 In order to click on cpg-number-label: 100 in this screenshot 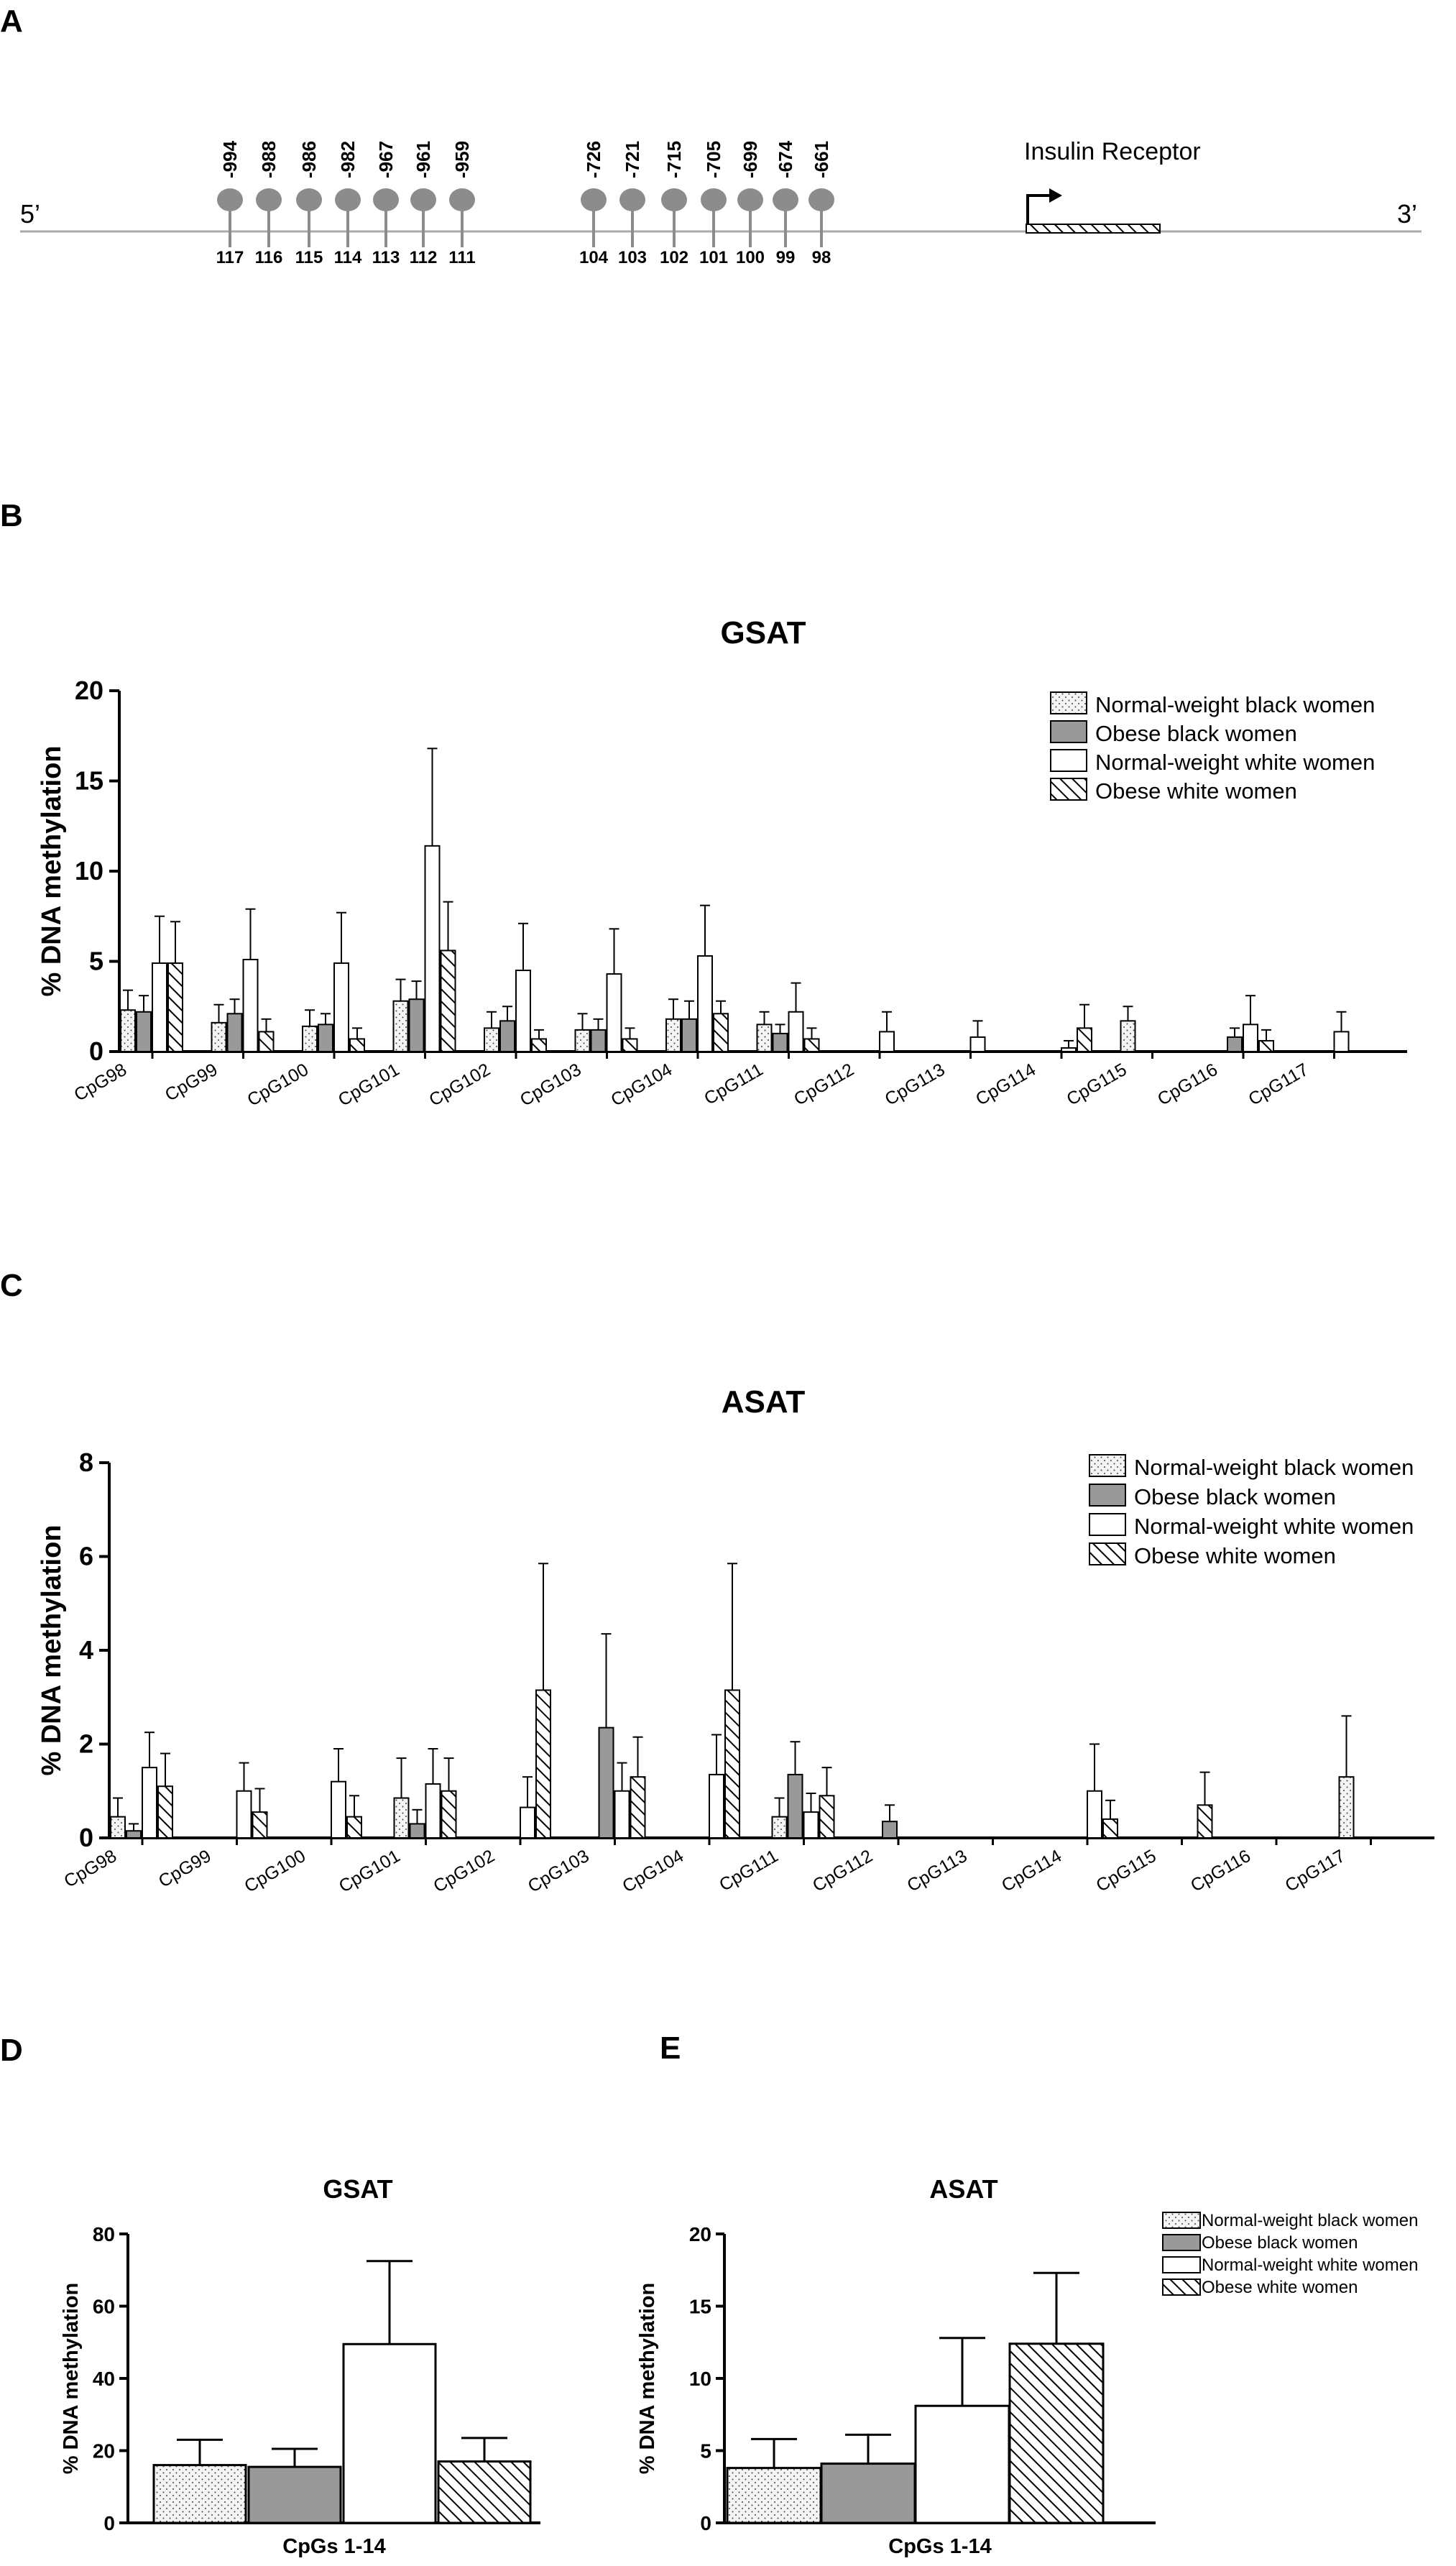, I will do `click(750, 257)`.